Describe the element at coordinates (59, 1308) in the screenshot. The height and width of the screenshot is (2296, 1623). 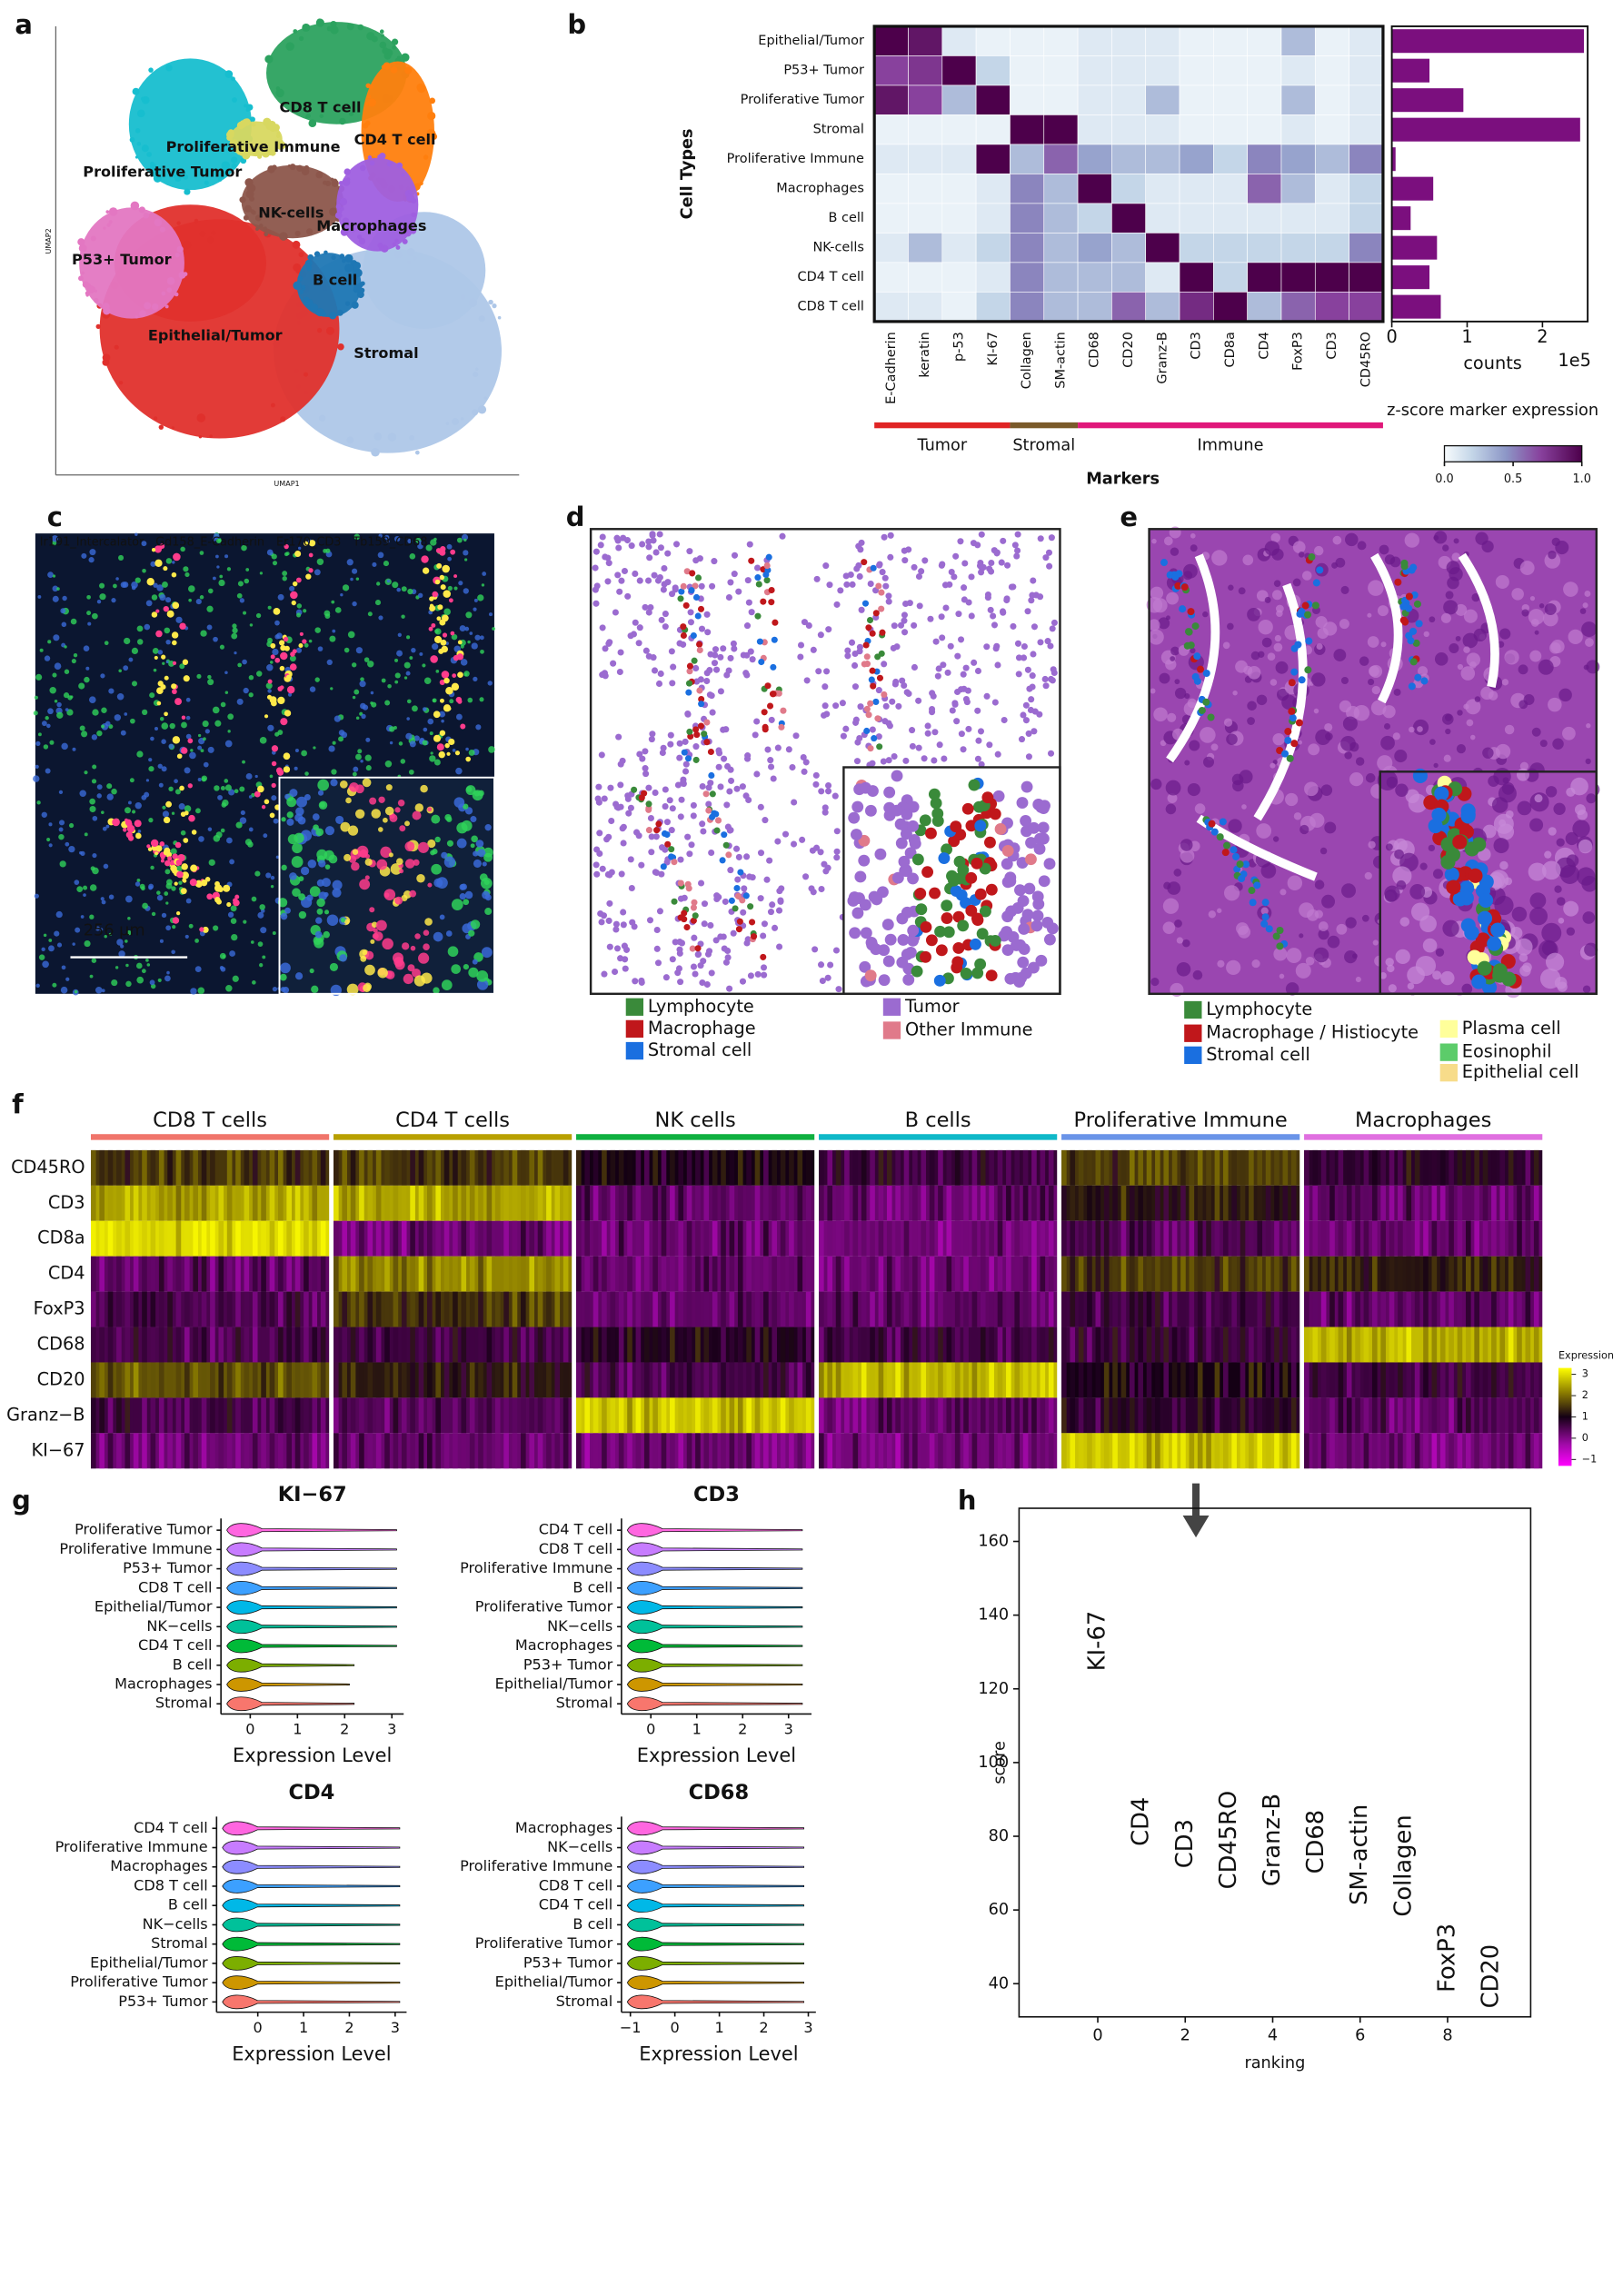
I see `row-label: FoxP3` at that location.